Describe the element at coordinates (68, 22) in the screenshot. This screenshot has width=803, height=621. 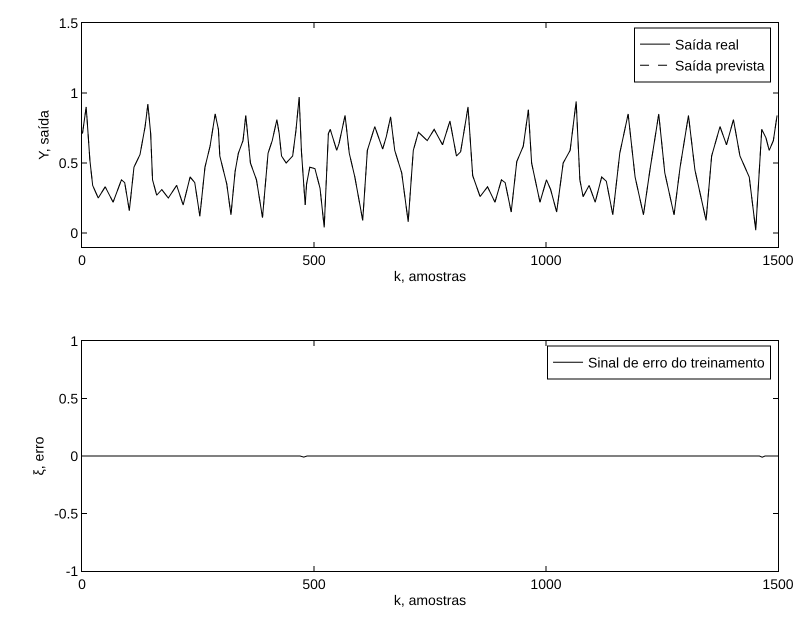
I see `y-tick-label: 1.5` at that location.